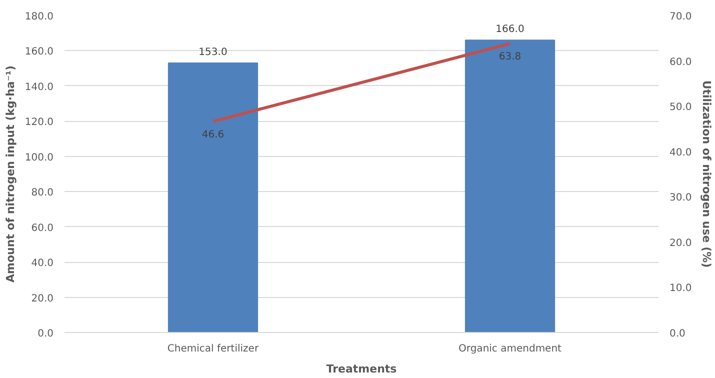  What do you see at coordinates (213, 349) in the screenshot?
I see `x-tick-label: Chemical fertilizer` at bounding box center [213, 349].